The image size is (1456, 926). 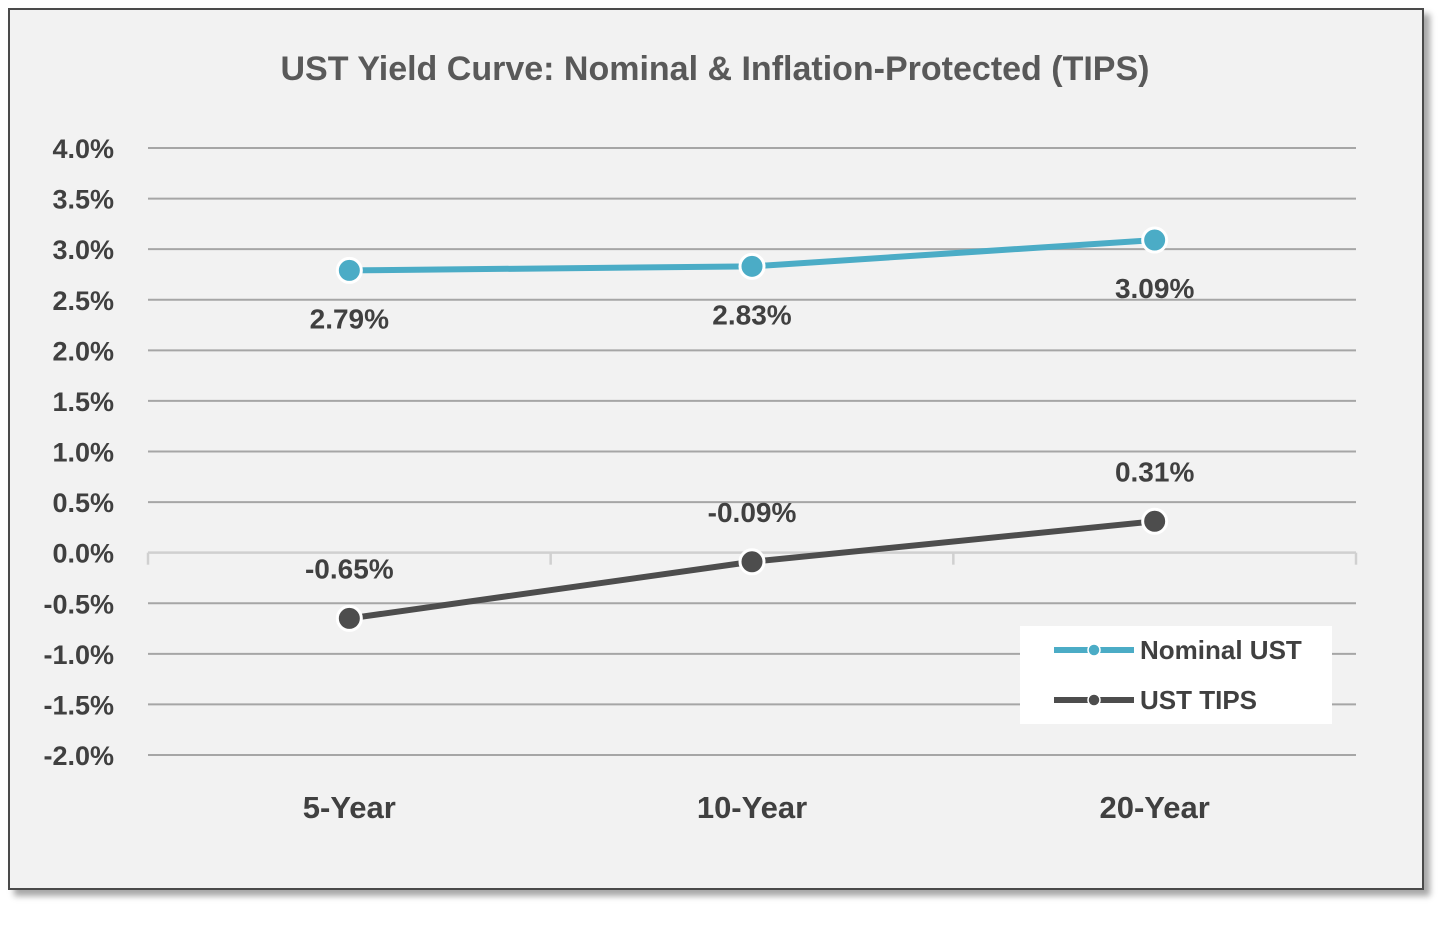 What do you see at coordinates (83, 503) in the screenshot?
I see `y-tick-label: 0.5%` at bounding box center [83, 503].